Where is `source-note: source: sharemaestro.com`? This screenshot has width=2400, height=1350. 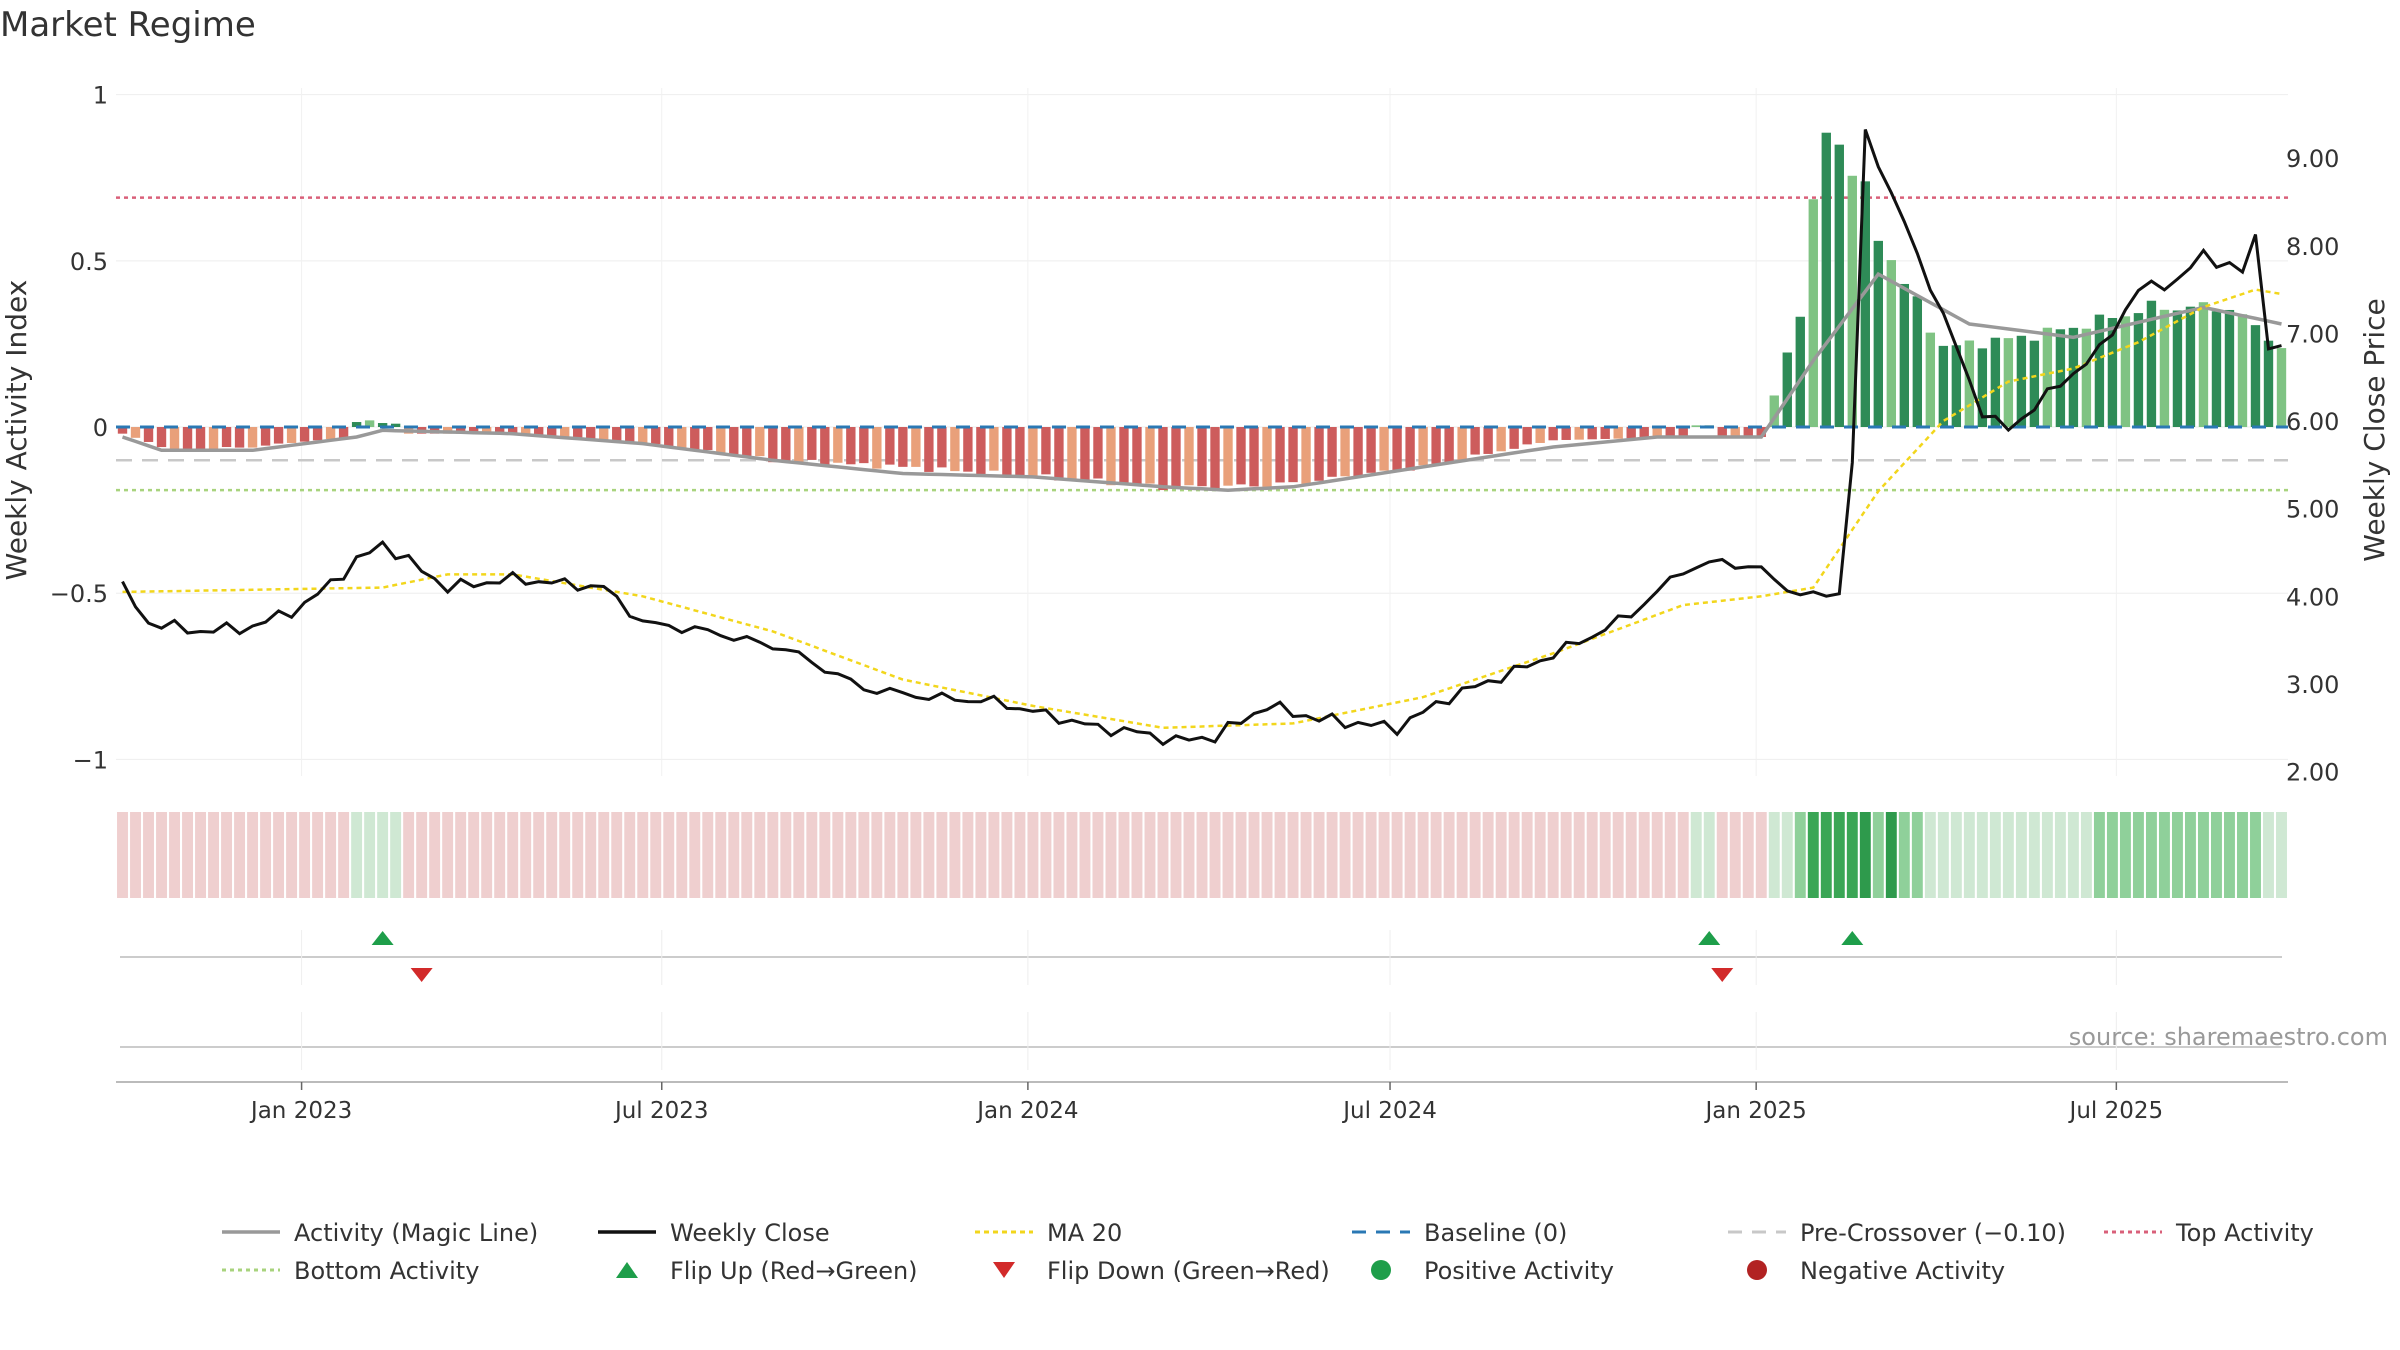
source-note: source: sharemaestro.com is located at coordinates (2228, 1037).